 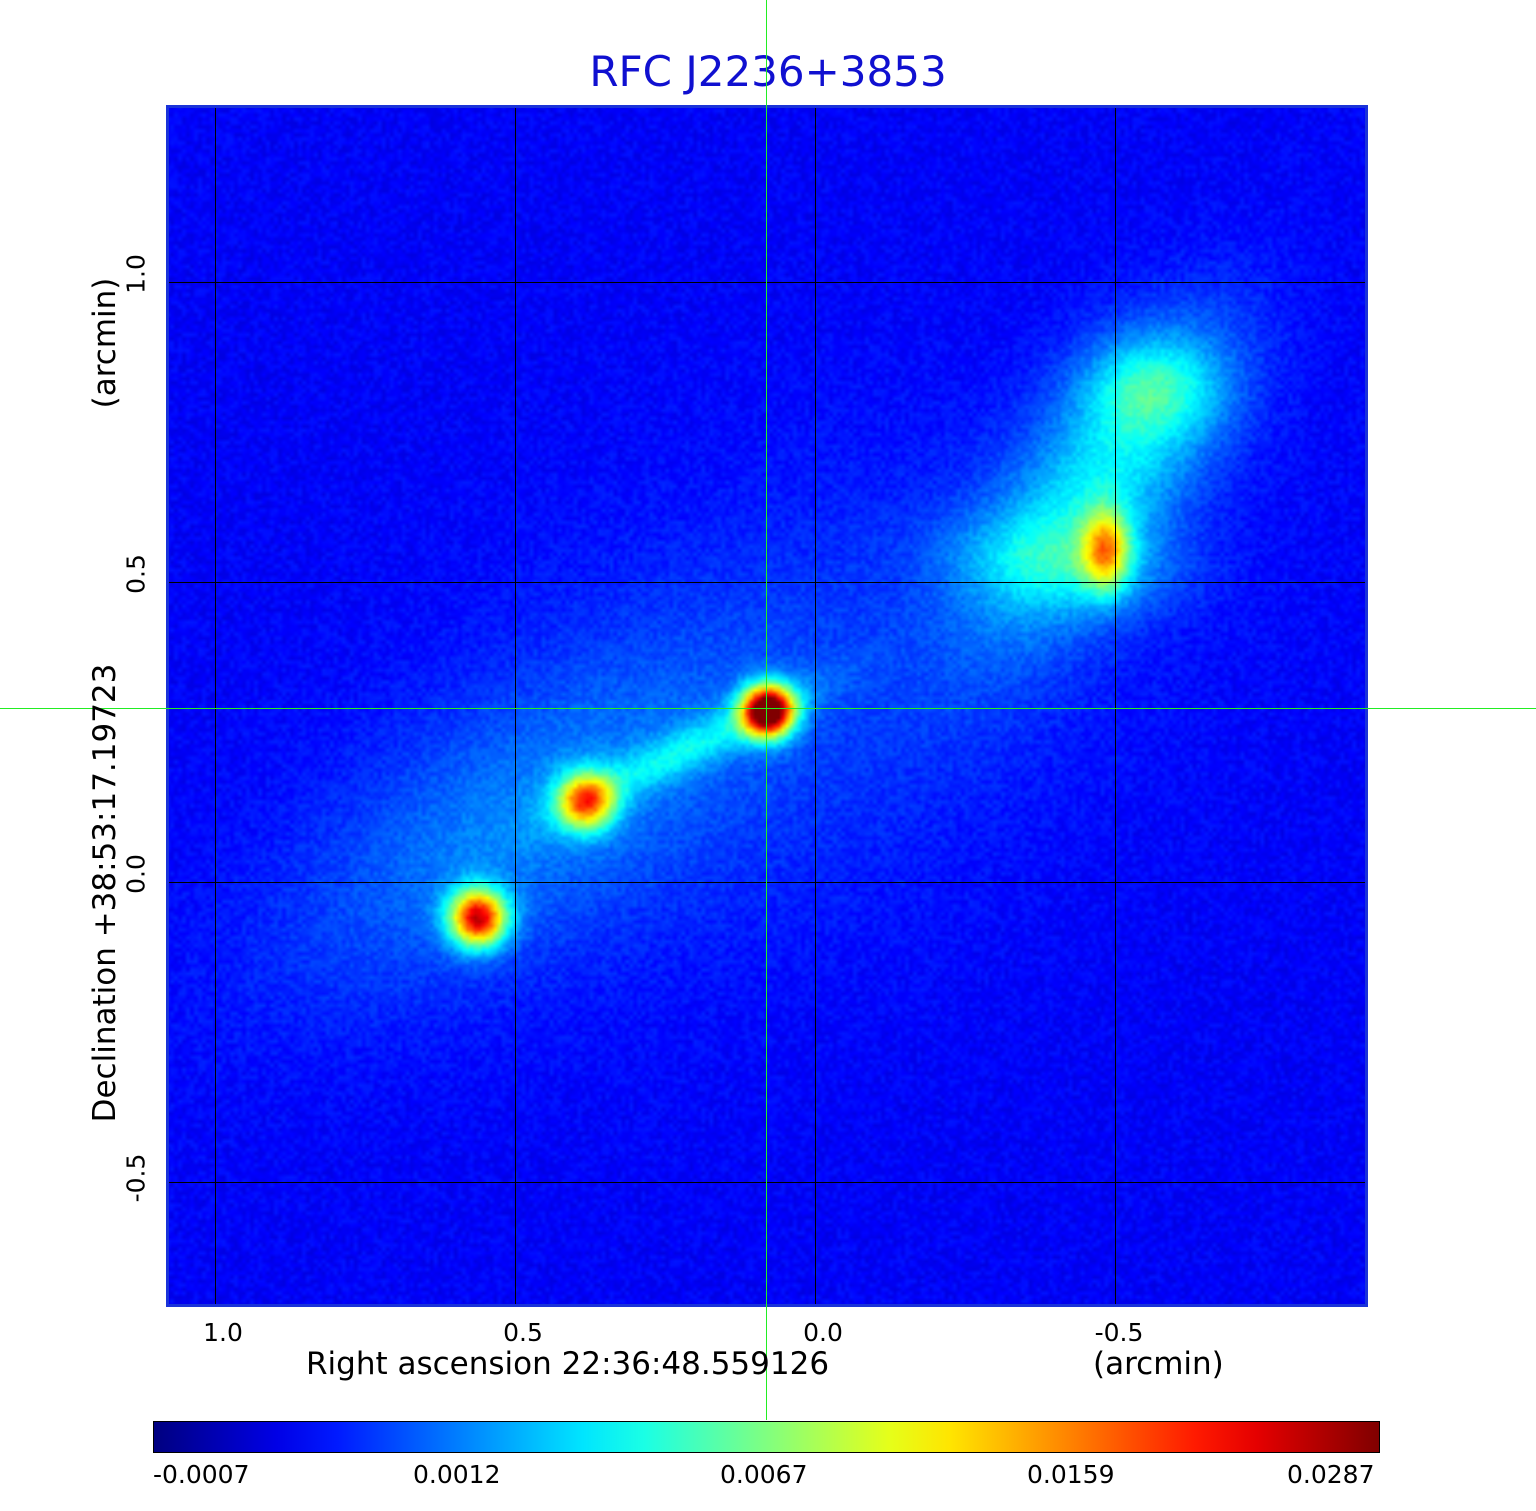 What do you see at coordinates (766, 1437) in the screenshot?
I see `colorbar` at bounding box center [766, 1437].